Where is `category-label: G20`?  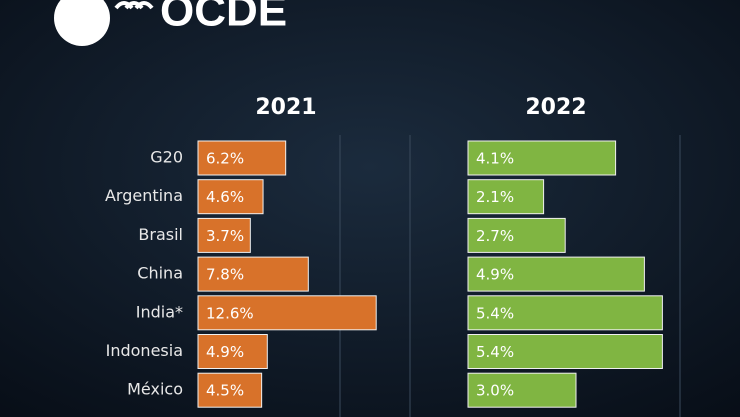
category-label: G20 is located at coordinates (166, 157).